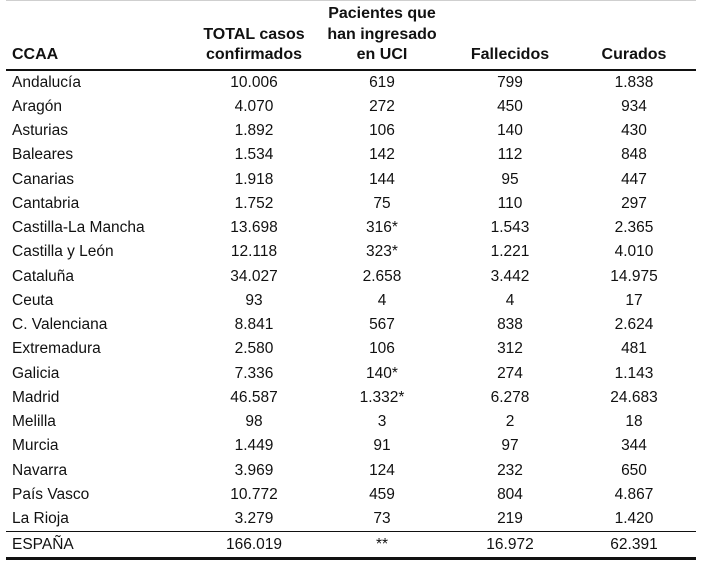 The image size is (707, 573). I want to click on cell-fallecidos: 450, so click(510, 106).